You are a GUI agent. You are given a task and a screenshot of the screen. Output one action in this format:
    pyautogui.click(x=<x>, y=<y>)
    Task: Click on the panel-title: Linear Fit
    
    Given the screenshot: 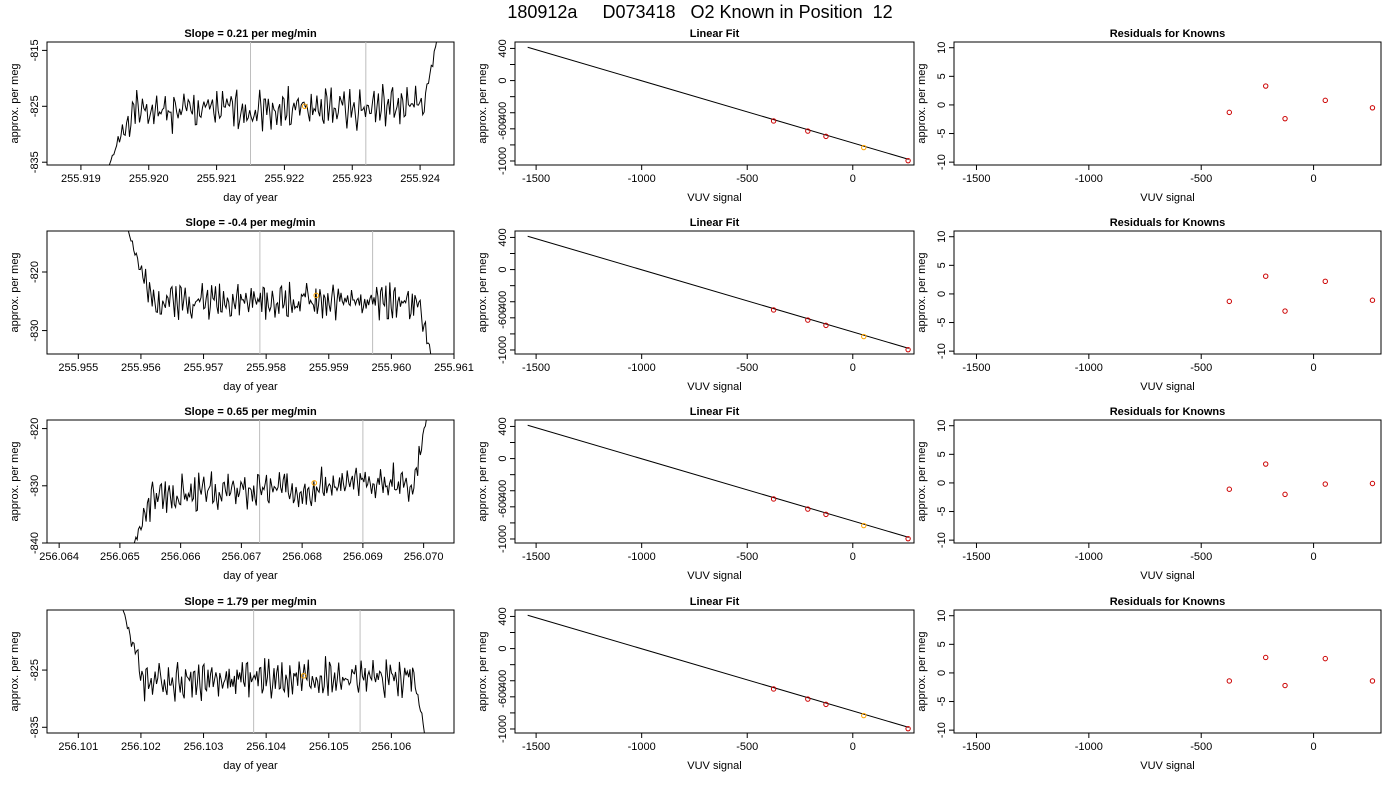 What is the action you would take?
    pyautogui.click(x=715, y=602)
    